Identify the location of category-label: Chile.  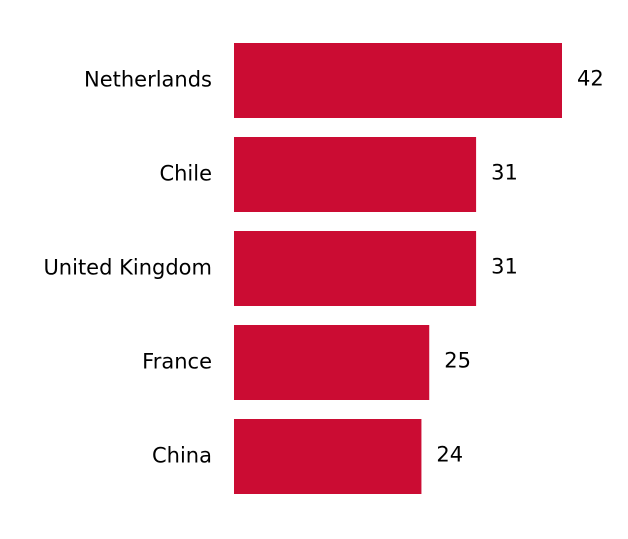
(185, 174).